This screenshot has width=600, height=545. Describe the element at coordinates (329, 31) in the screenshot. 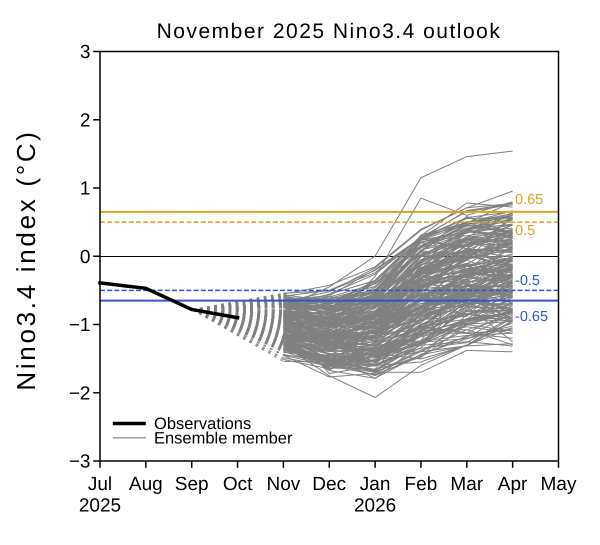

I see `svg-text: November 2025 Nino3.4 outlook` at that location.